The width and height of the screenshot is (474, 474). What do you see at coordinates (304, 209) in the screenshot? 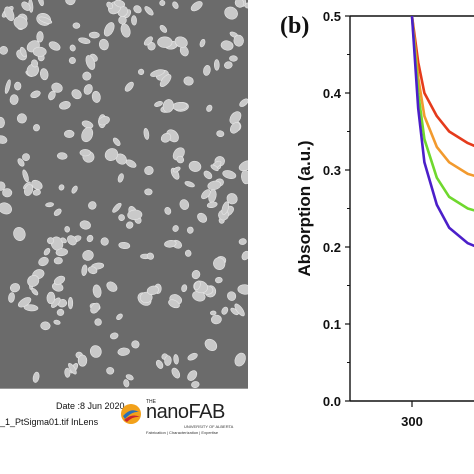
I see `y-axis-label: Absorption (a.u.)` at bounding box center [304, 209].